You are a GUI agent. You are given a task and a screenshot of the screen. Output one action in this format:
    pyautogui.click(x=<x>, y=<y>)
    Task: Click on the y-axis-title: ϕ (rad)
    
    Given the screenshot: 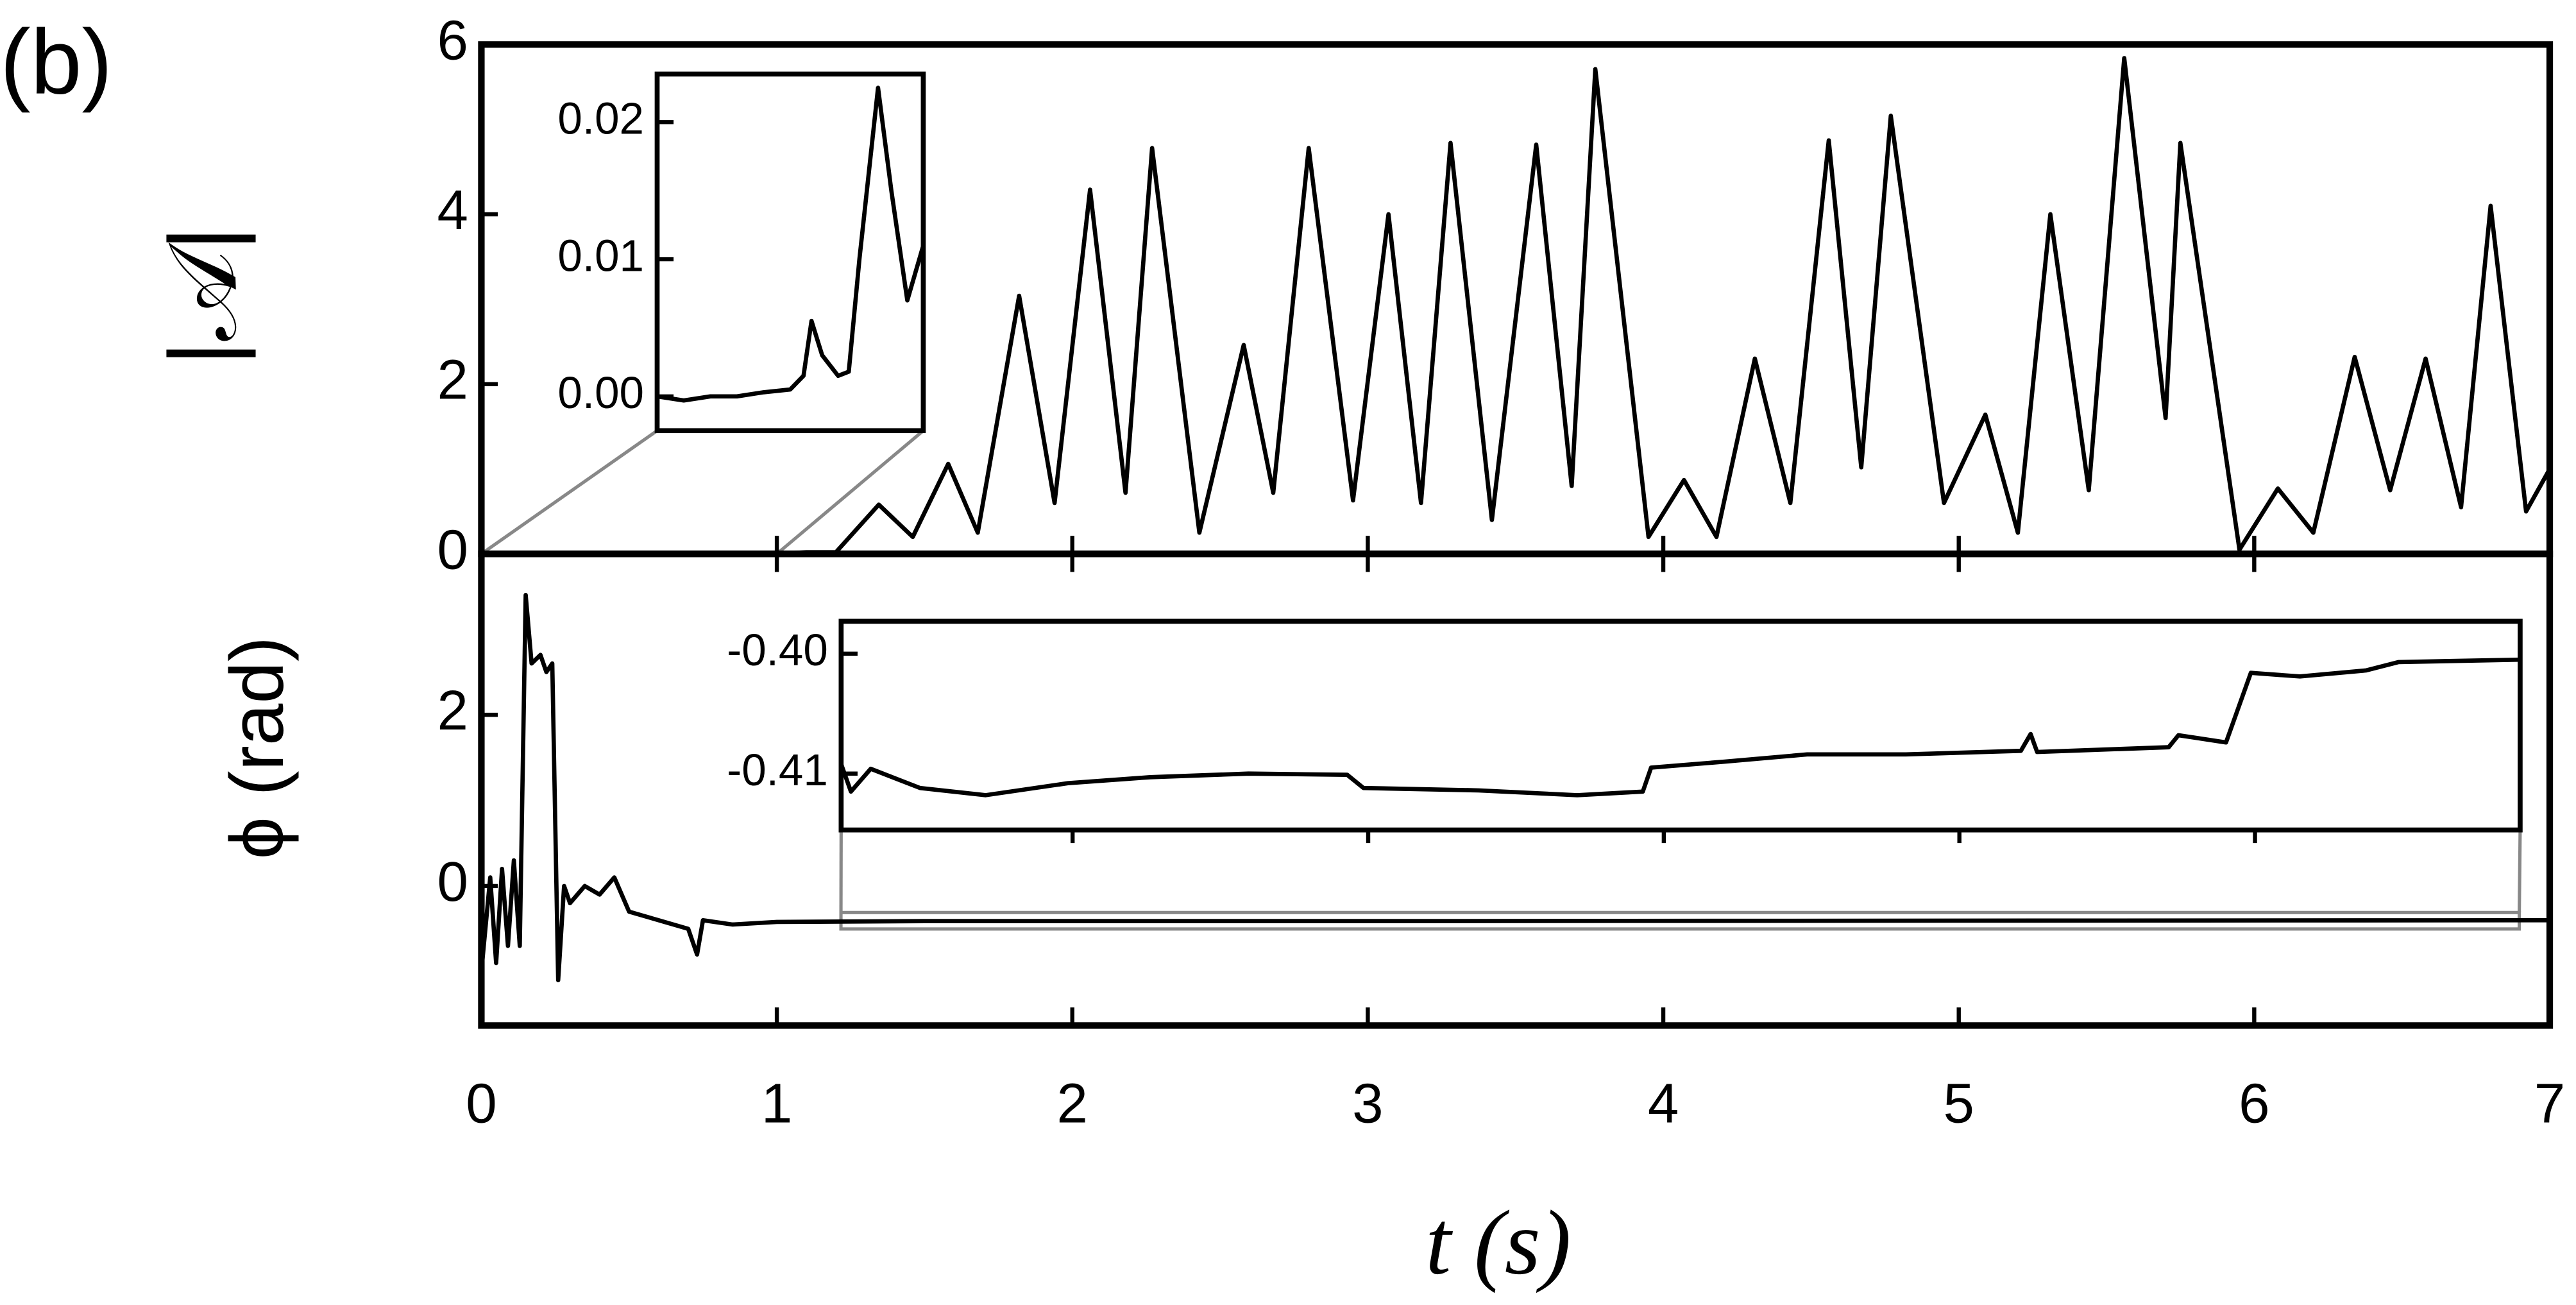 What is the action you would take?
    pyautogui.click(x=256, y=747)
    